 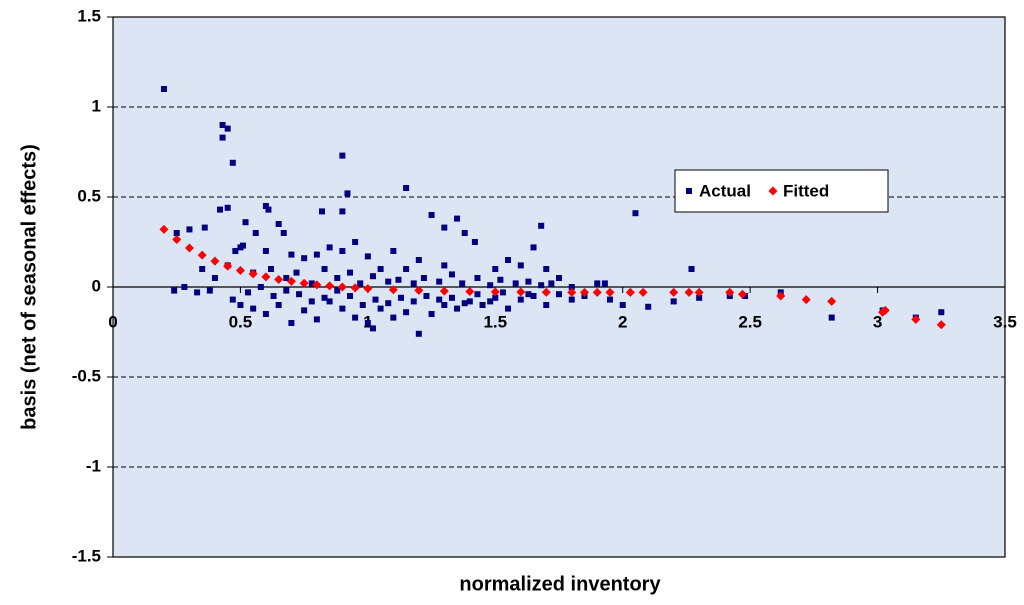 What do you see at coordinates (560, 584) in the screenshot?
I see `x-axis-title: normalized inventory` at bounding box center [560, 584].